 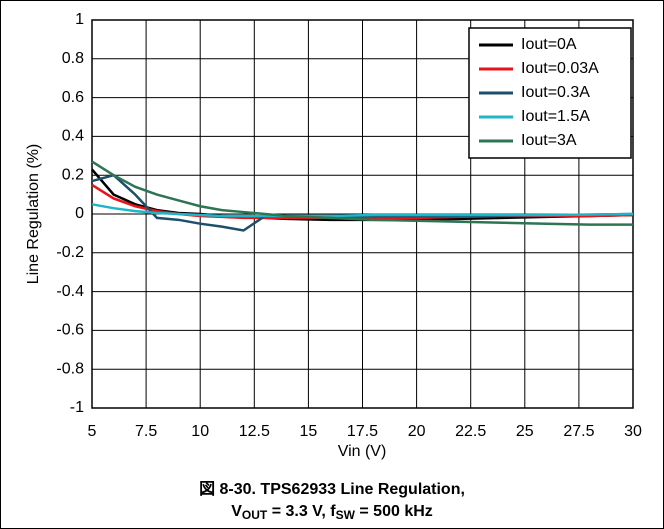 What do you see at coordinates (73, 97) in the screenshot?
I see `y-tick-label: 0.6` at bounding box center [73, 97].